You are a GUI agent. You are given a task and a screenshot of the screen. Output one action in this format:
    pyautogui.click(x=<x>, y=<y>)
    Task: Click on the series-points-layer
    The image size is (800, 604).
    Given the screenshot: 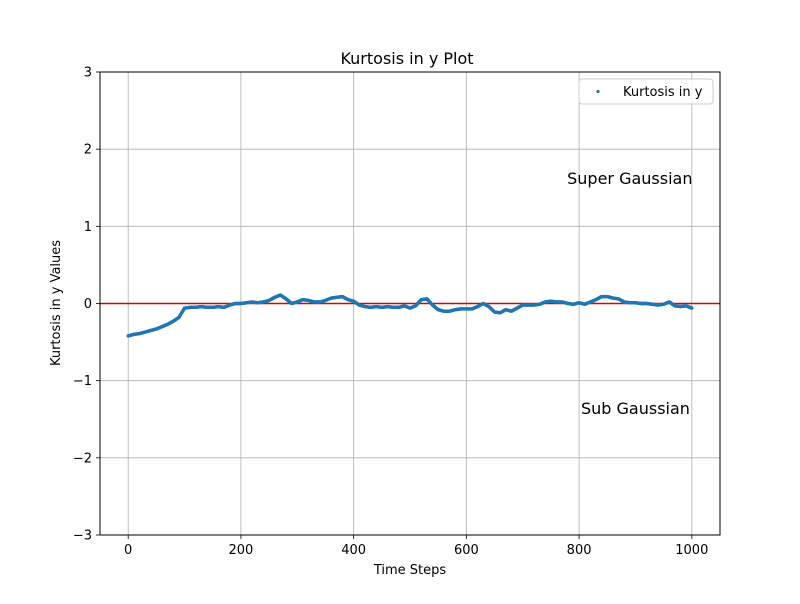 What is the action you would take?
    pyautogui.click(x=410, y=315)
    